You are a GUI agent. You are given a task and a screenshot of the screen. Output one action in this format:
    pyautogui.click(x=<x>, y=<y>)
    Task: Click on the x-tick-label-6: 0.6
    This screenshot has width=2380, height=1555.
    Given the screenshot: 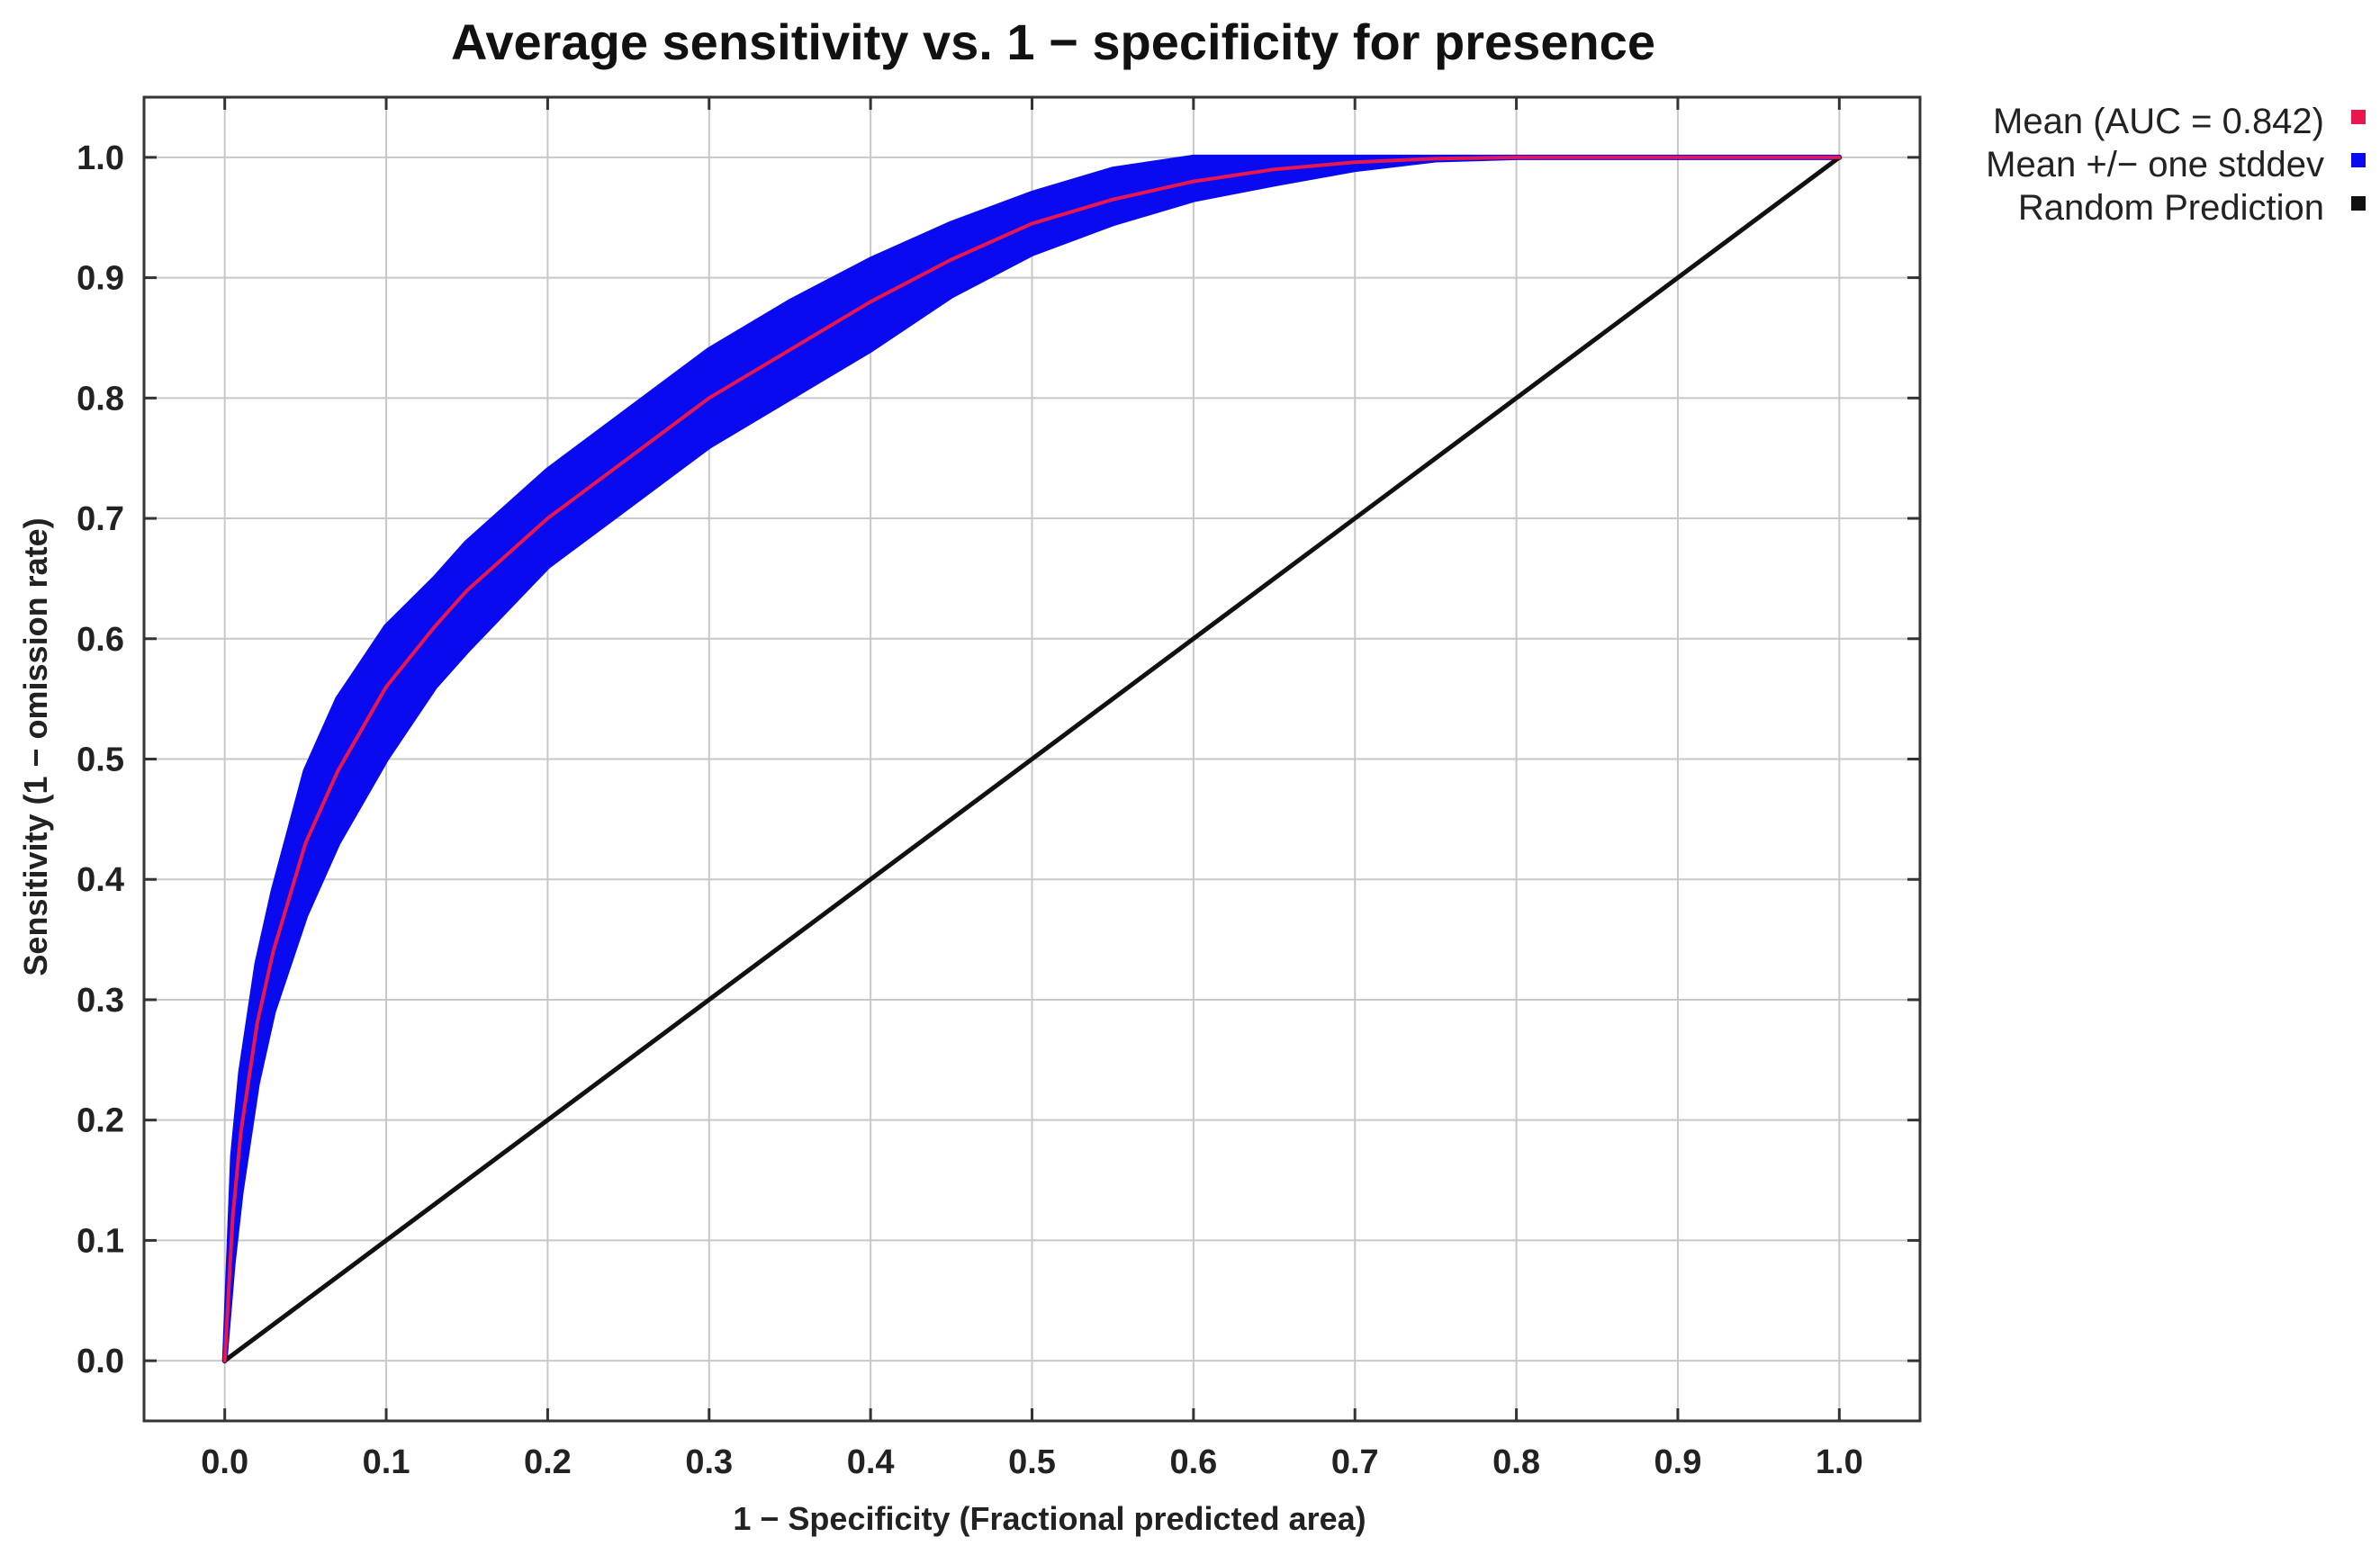 What is the action you would take?
    pyautogui.click(x=1193, y=1462)
    